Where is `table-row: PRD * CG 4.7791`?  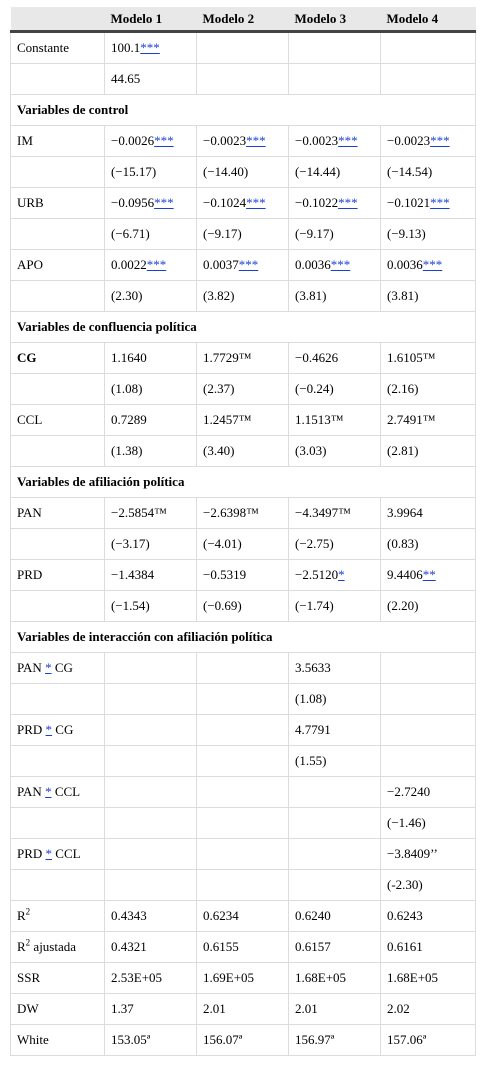 table-row: PRD * CG 4.7791 is located at coordinates (243, 730).